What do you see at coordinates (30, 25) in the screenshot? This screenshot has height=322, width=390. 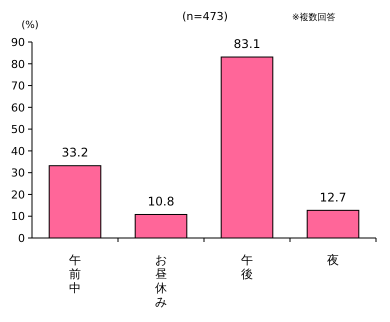 I see `y-axis-title: (%)` at bounding box center [30, 25].